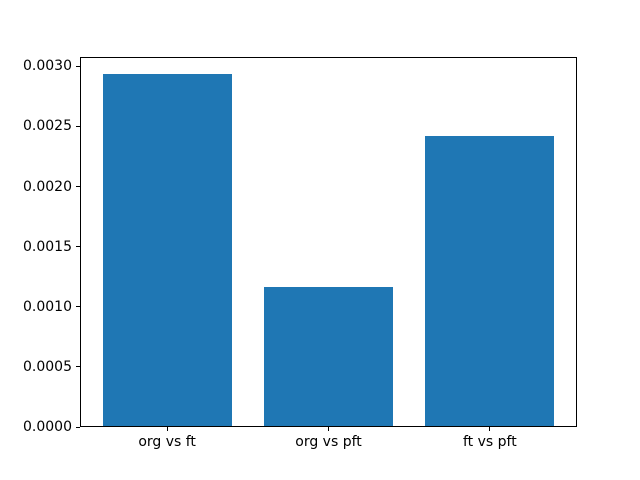  What do you see at coordinates (47, 246) in the screenshot?
I see `y-tick-label: 0.0015` at bounding box center [47, 246].